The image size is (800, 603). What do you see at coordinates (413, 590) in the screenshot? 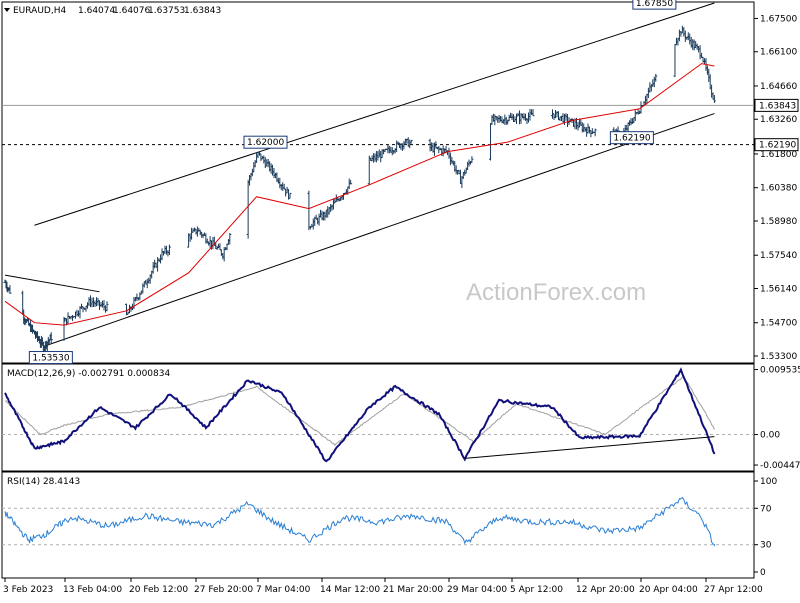
I see `x-tick-label: 21 Mar 20:00` at bounding box center [413, 590].